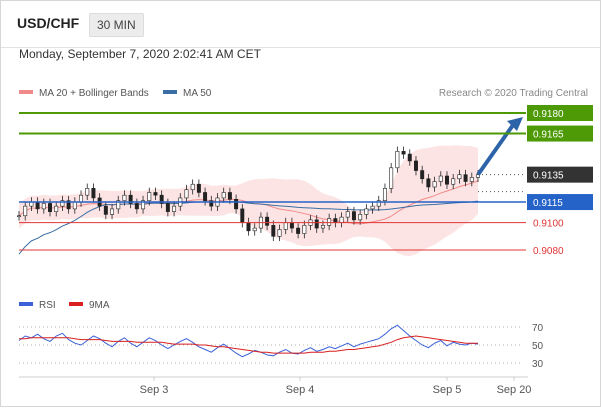 This screenshot has height=408, width=601. What do you see at coordinates (513, 93) in the screenshot?
I see `credit-text: Research © 2020 Trading Central` at bounding box center [513, 93].